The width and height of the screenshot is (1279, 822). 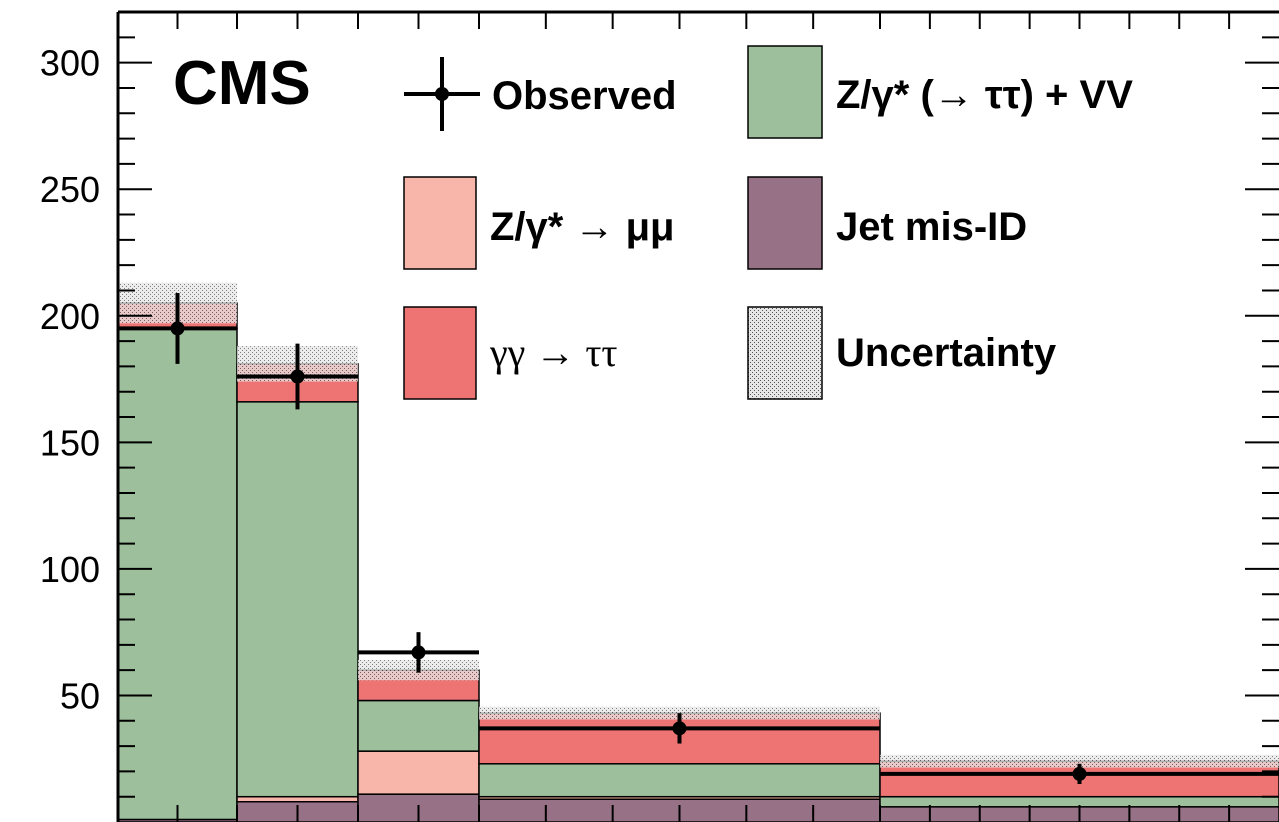 I want to click on legend-swatch-jet, so click(x=785, y=223).